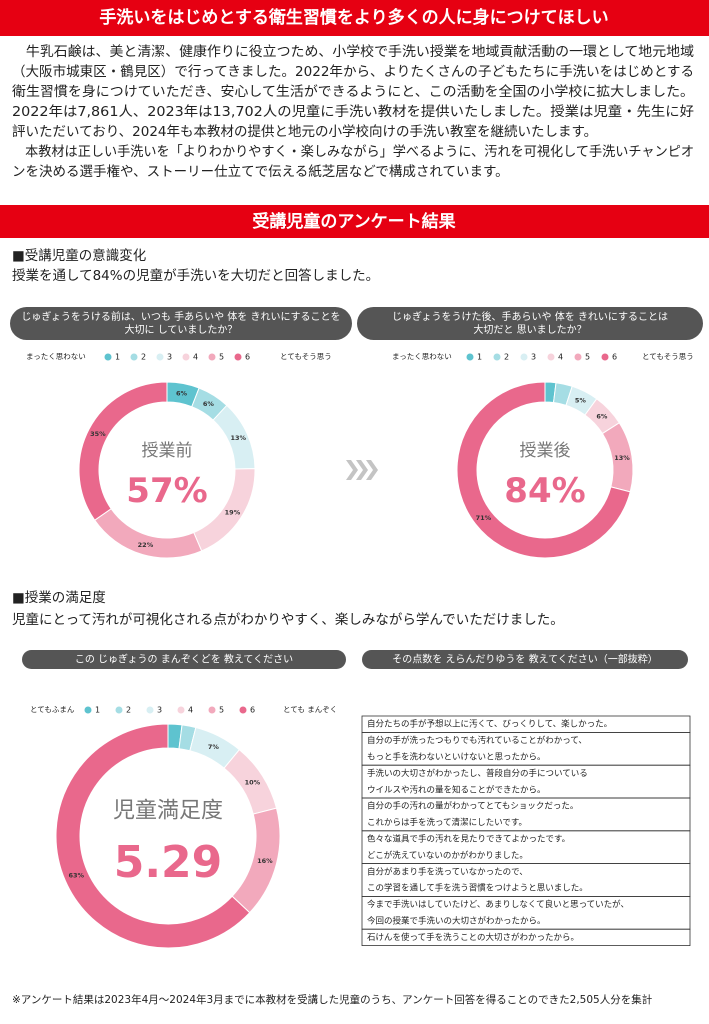 The width and height of the screenshot is (709, 1024). Describe the element at coordinates (181, 329) in the screenshot. I see `question-text: 大切に していましたか？` at that location.